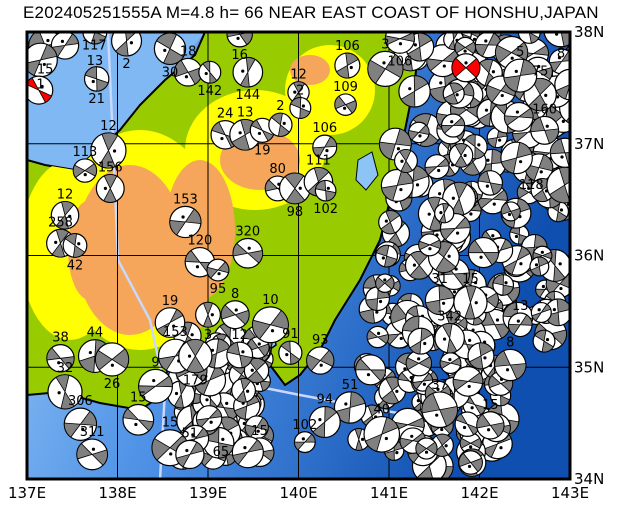 The image size is (640, 507). What do you see at coordinates (544, 109) in the screenshot?
I see `depth-label: 160` at bounding box center [544, 109].